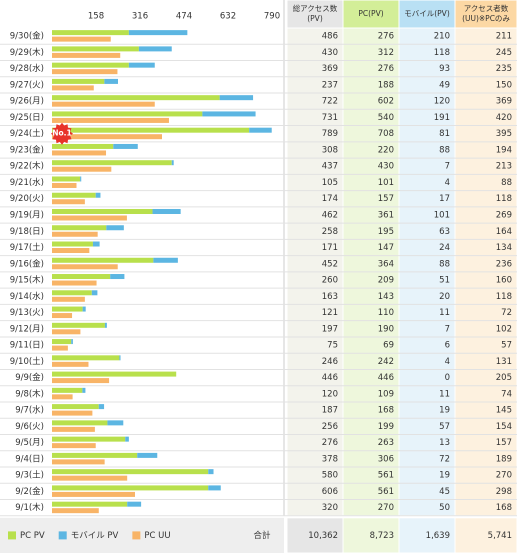  I want to click on cell-value: 118, so click(504, 297).